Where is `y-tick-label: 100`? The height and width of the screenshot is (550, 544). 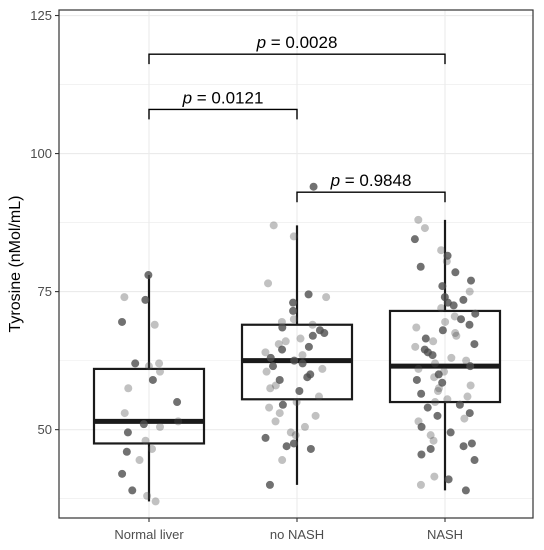 y-tick-label: 100 is located at coordinates (41, 153).